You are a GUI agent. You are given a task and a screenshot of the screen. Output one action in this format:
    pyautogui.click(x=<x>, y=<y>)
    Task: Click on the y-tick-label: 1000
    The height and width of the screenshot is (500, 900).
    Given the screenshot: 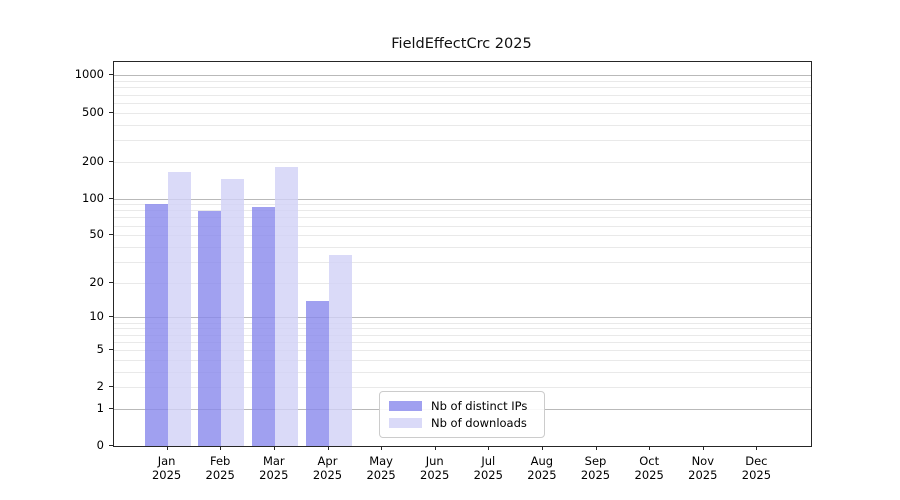 What is the action you would take?
    pyautogui.click(x=89, y=74)
    